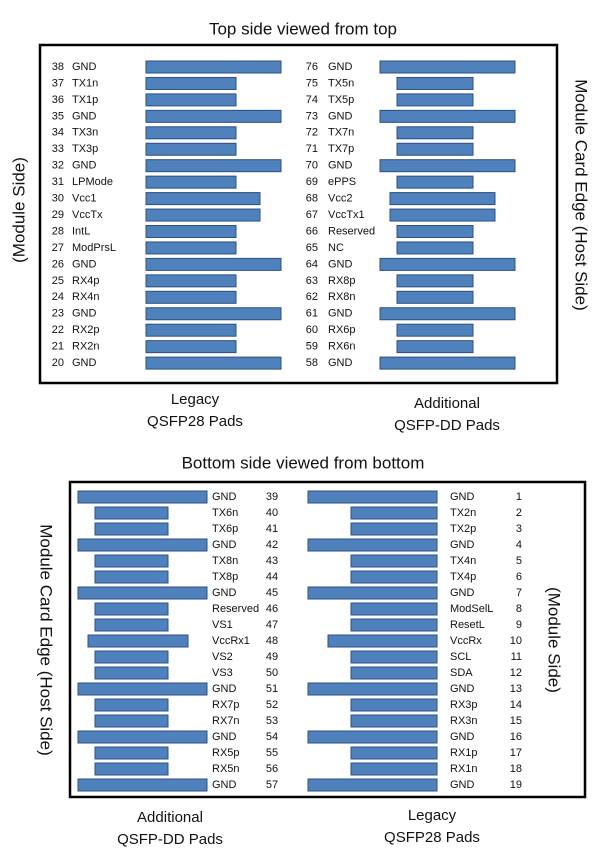  What do you see at coordinates (195, 421) in the screenshot?
I see `column-caption: QSFP28 Pads` at bounding box center [195, 421].